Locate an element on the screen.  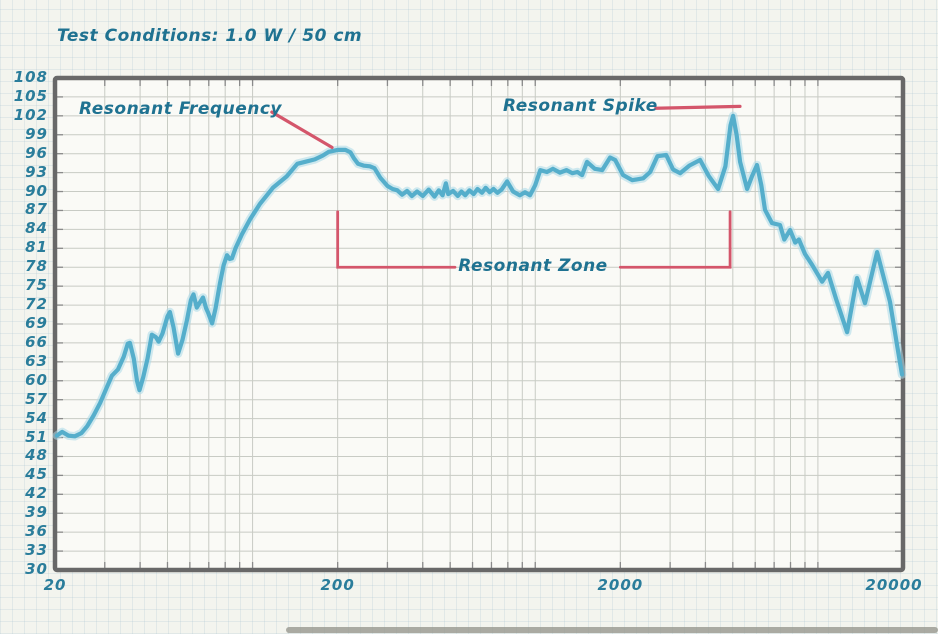
y-tick-label: 51 is located at coordinates (36, 436).